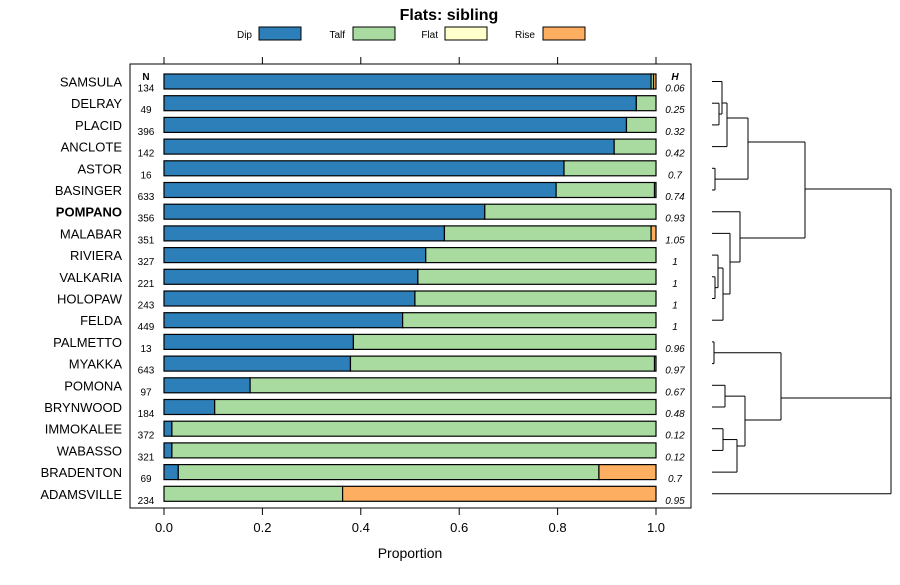 The image size is (900, 585). Describe the element at coordinates (146, 219) in the screenshot. I see `n-value: 356` at that location.